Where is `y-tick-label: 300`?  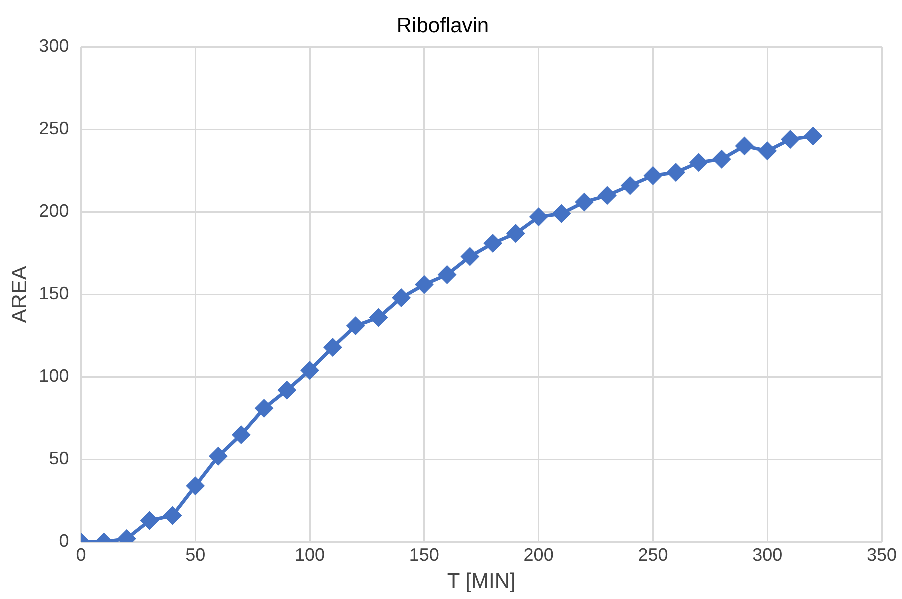 y-tick-label: 300 is located at coordinates (54, 46).